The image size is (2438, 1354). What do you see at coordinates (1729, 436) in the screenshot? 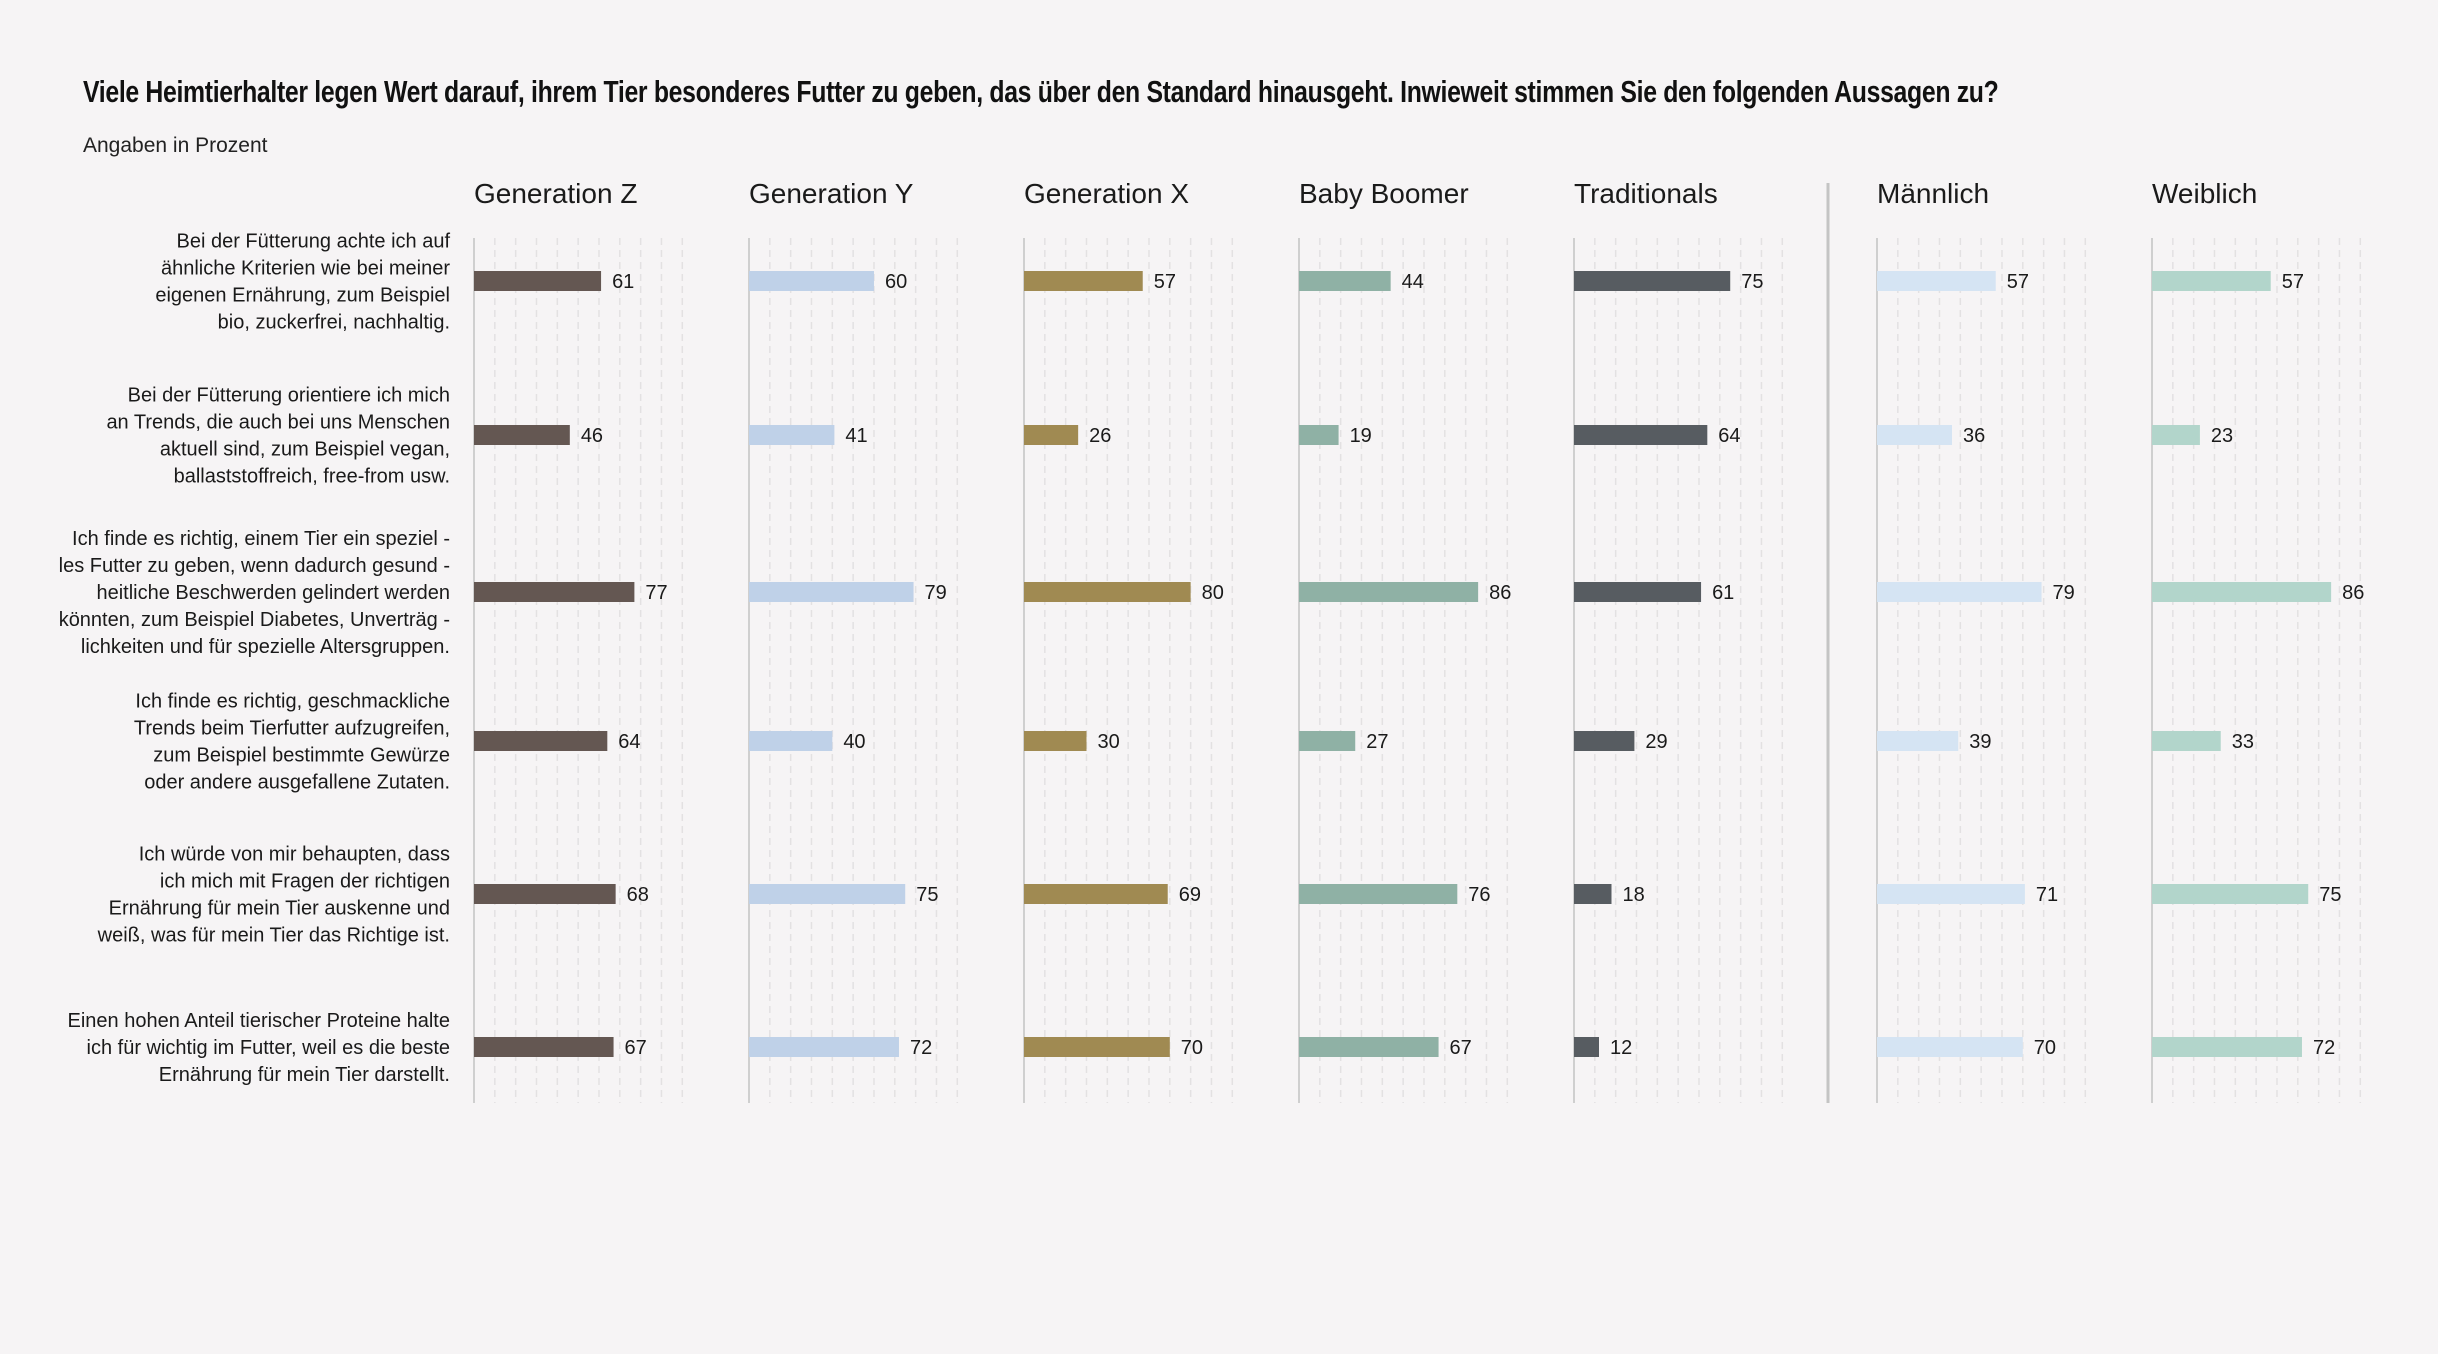
I see `data-label: 64` at bounding box center [1729, 436].